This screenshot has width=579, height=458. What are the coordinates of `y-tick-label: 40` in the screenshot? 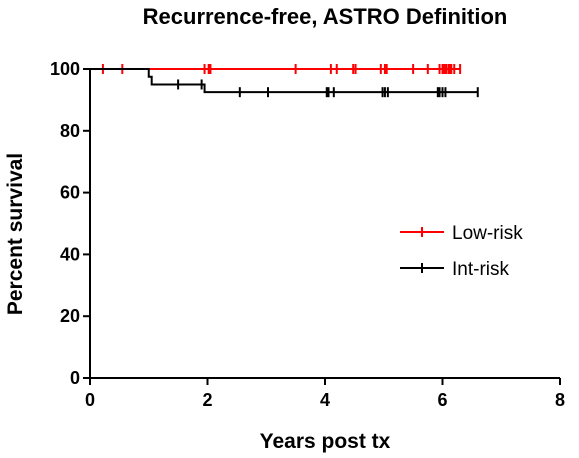 It's located at (70, 254).